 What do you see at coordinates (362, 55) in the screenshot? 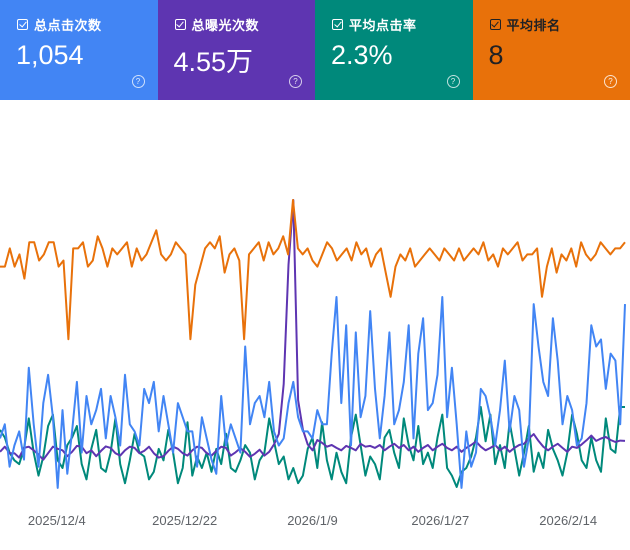
I see `metric-value-ctr: 2.3%` at bounding box center [362, 55].